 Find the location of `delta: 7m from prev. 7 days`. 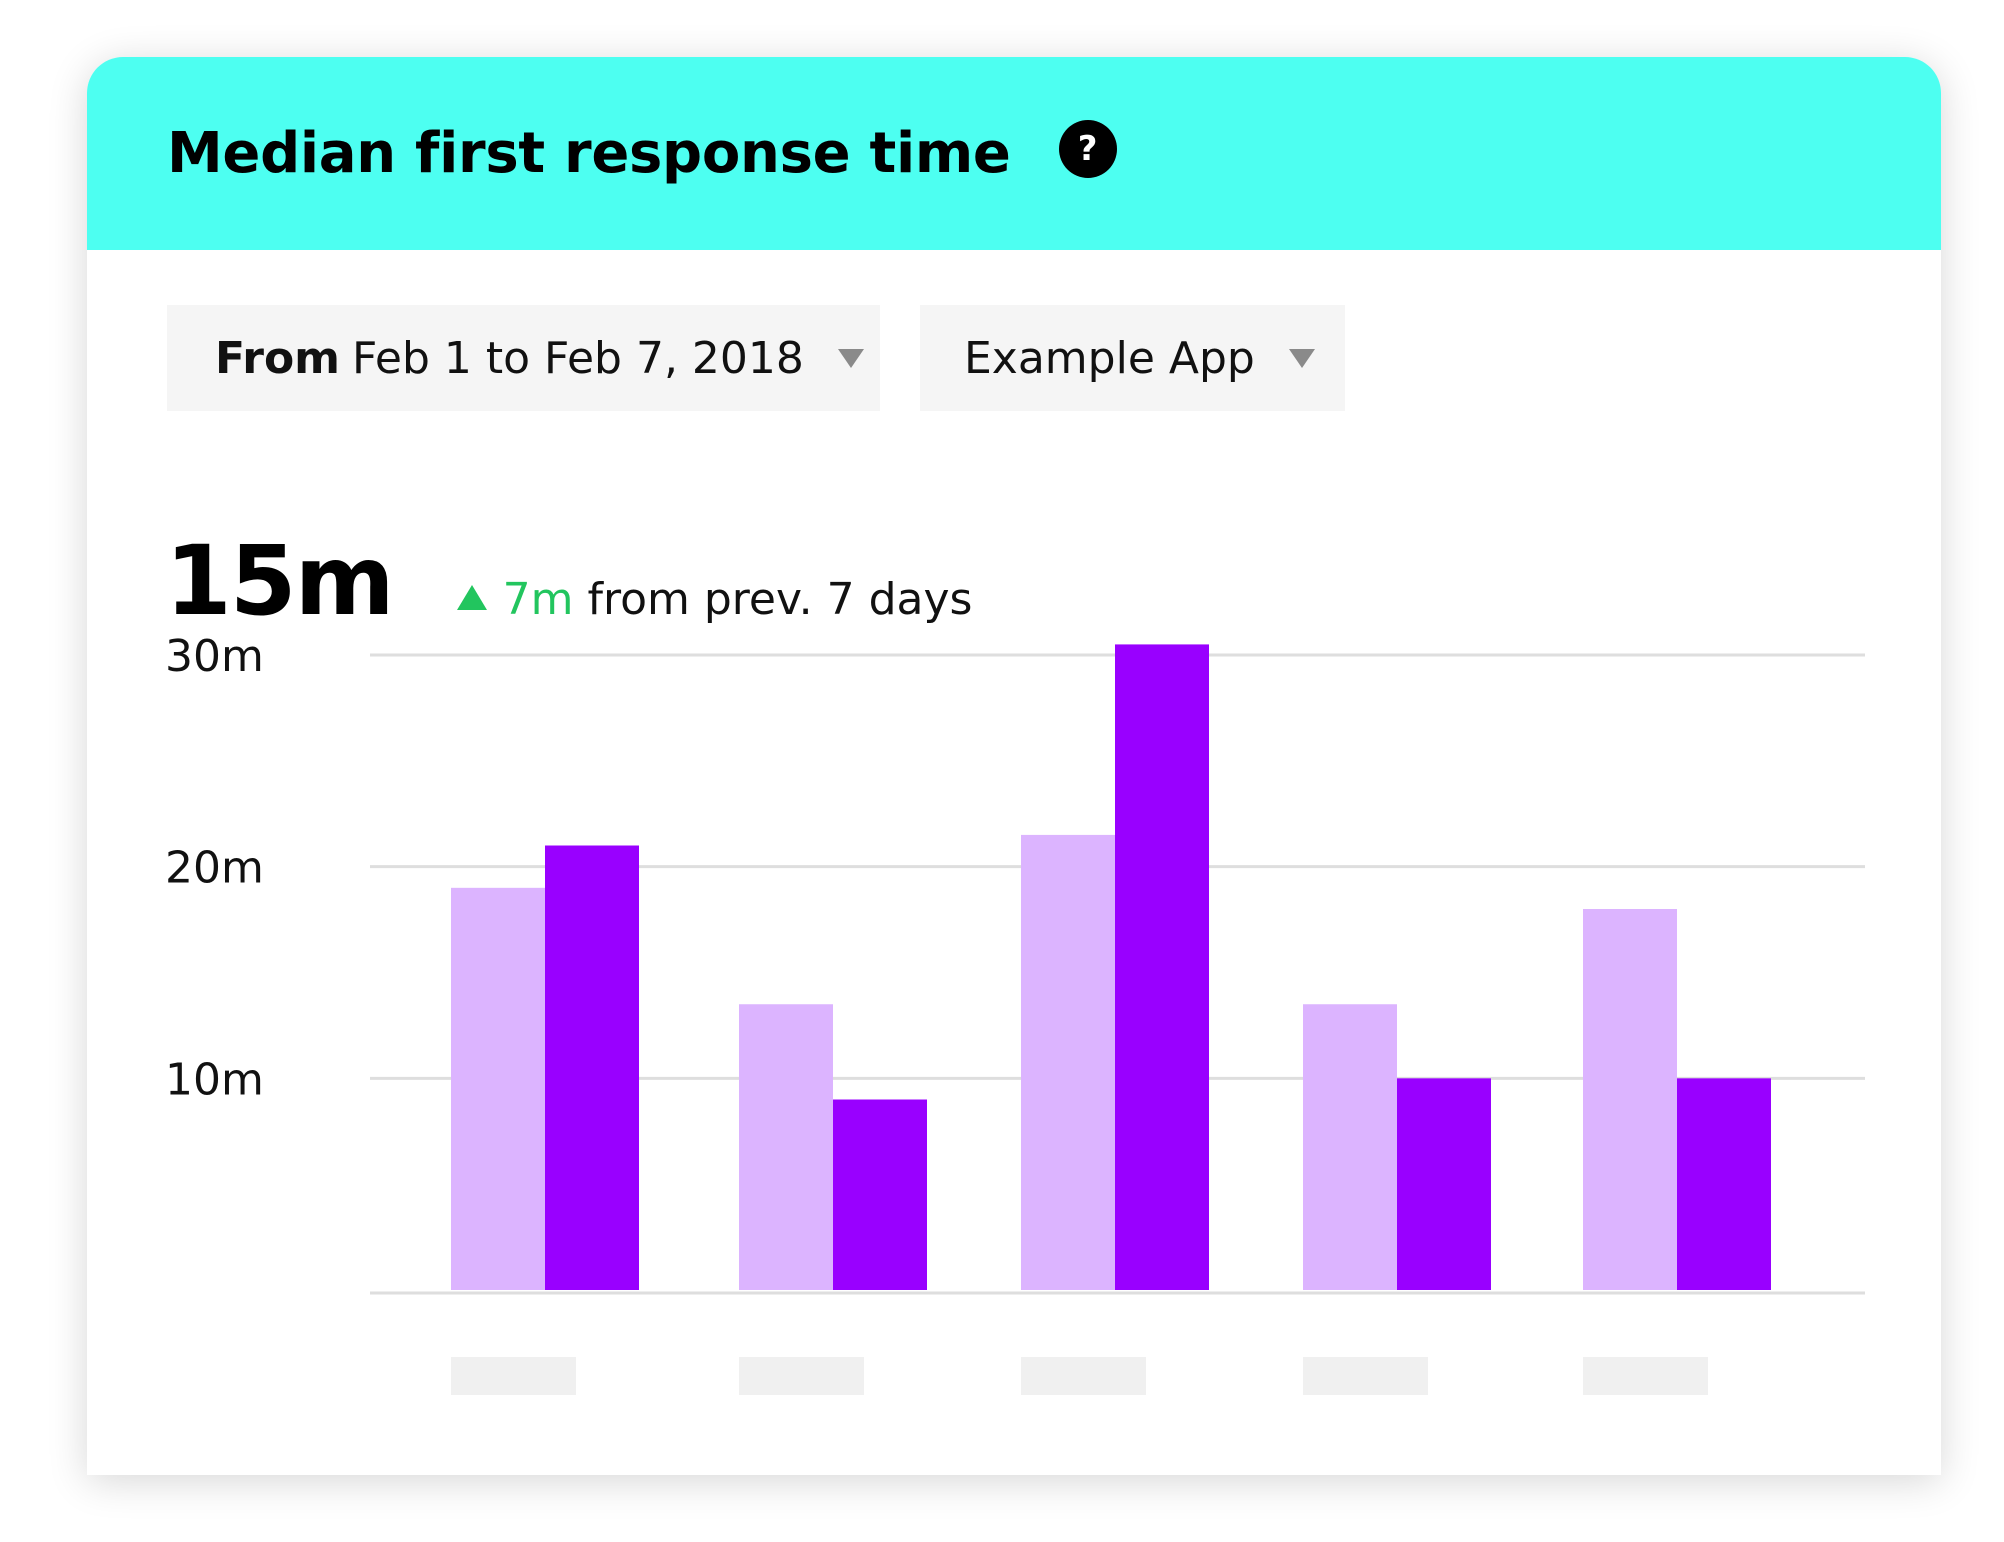

delta: 7m from prev. 7 days is located at coordinates (714, 599).